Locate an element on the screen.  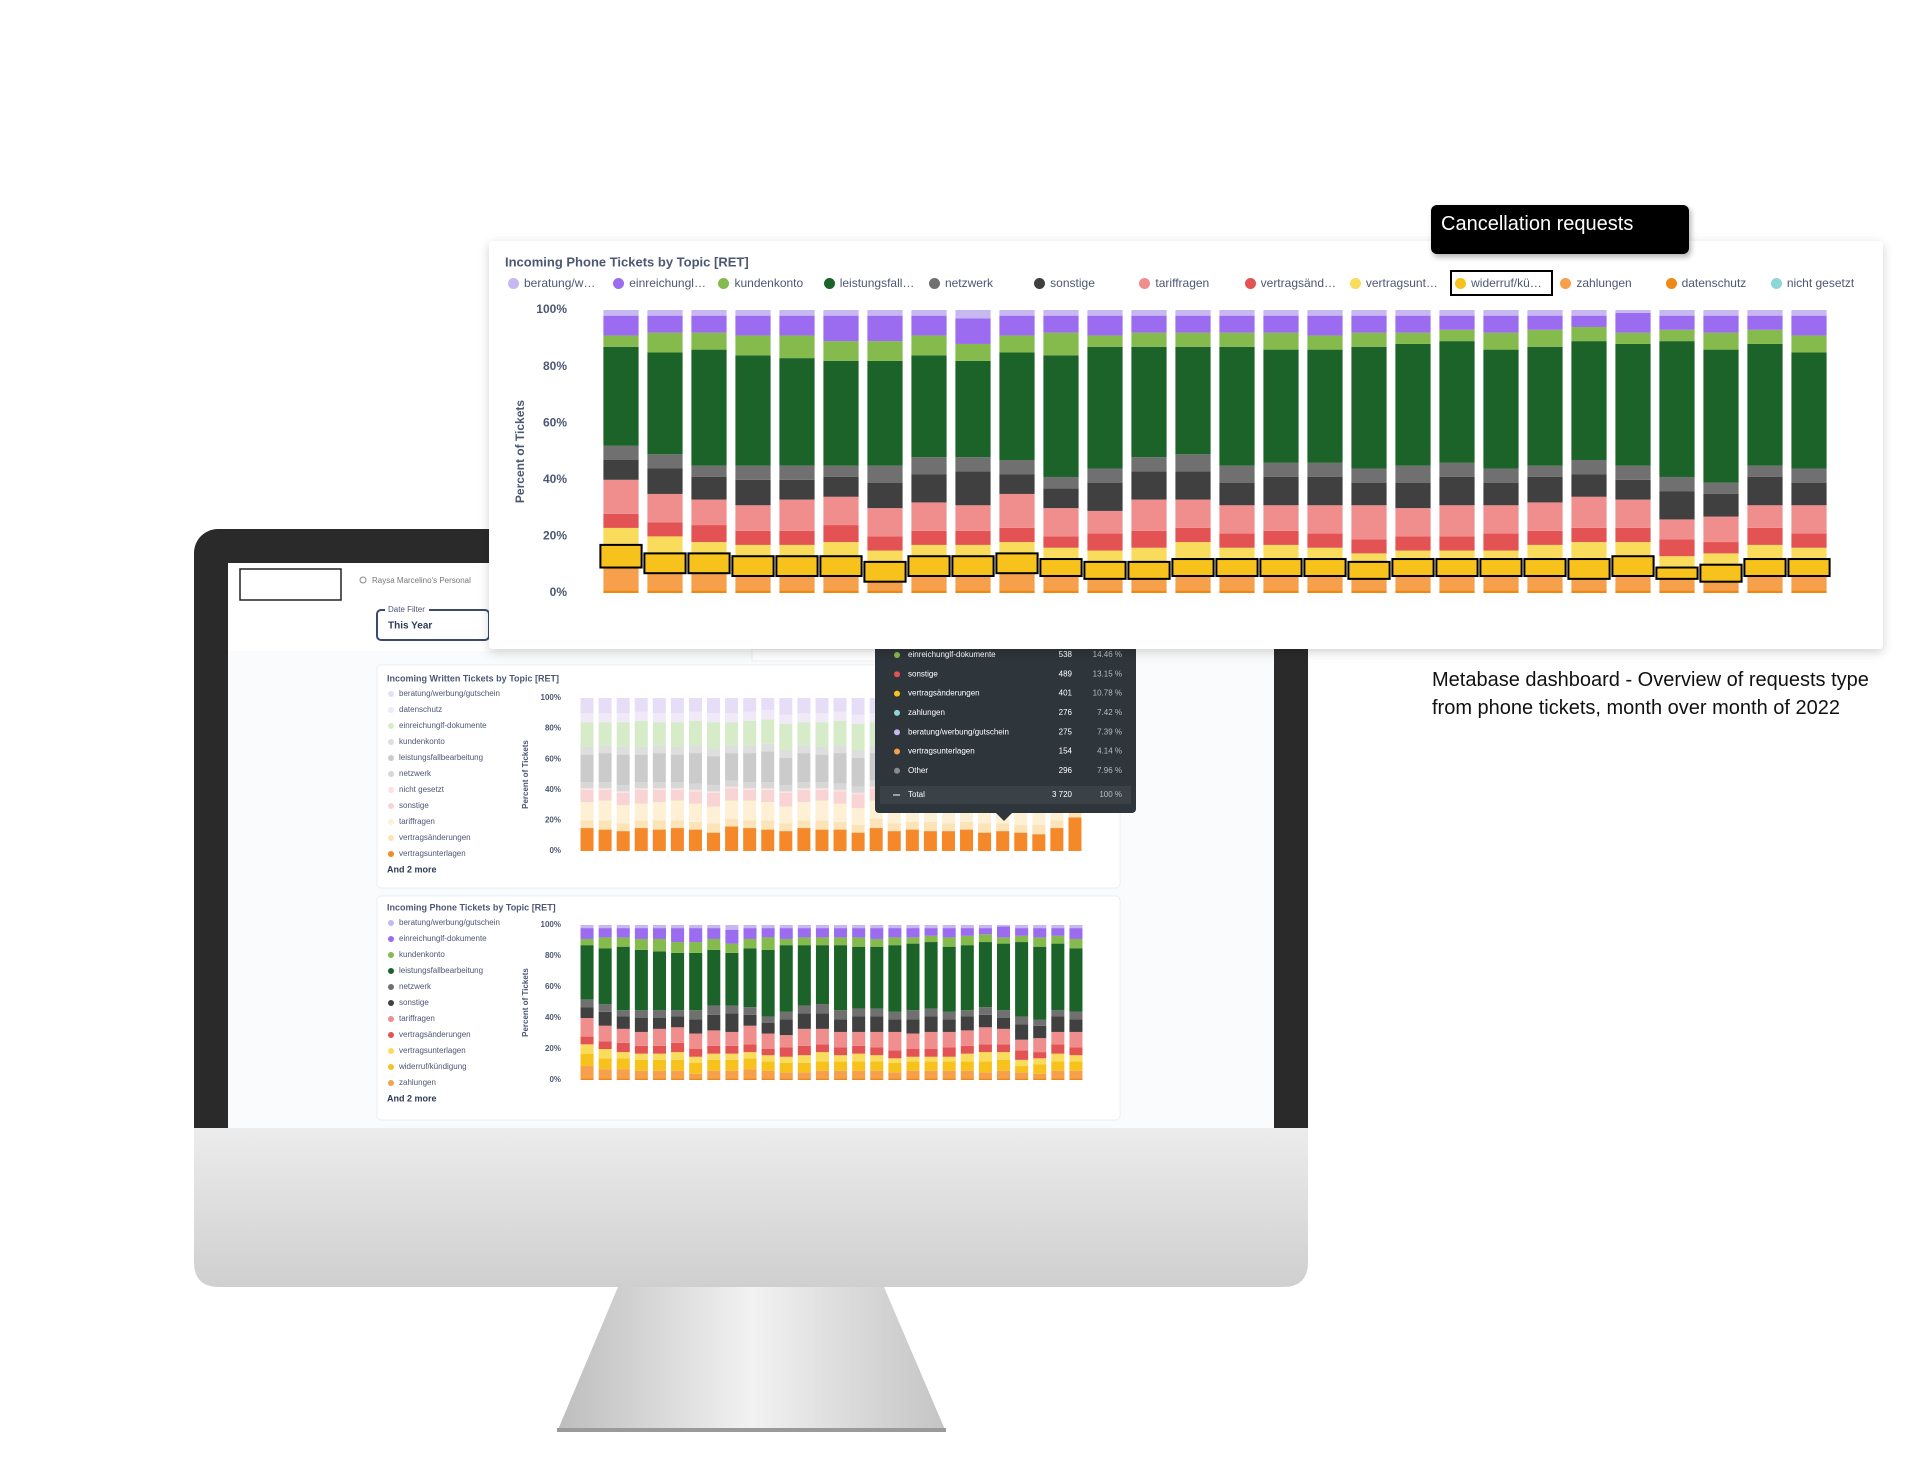
tooltip-count: 276 is located at coordinates (1066, 712).